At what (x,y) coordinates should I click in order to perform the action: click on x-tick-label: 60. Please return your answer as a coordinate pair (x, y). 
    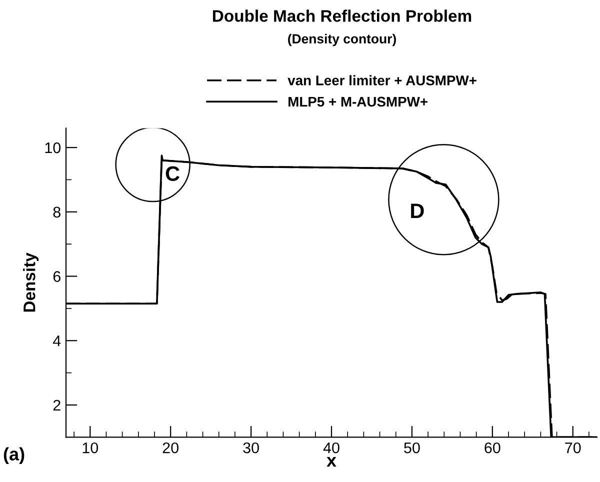
    Looking at the image, I should click on (492, 448).